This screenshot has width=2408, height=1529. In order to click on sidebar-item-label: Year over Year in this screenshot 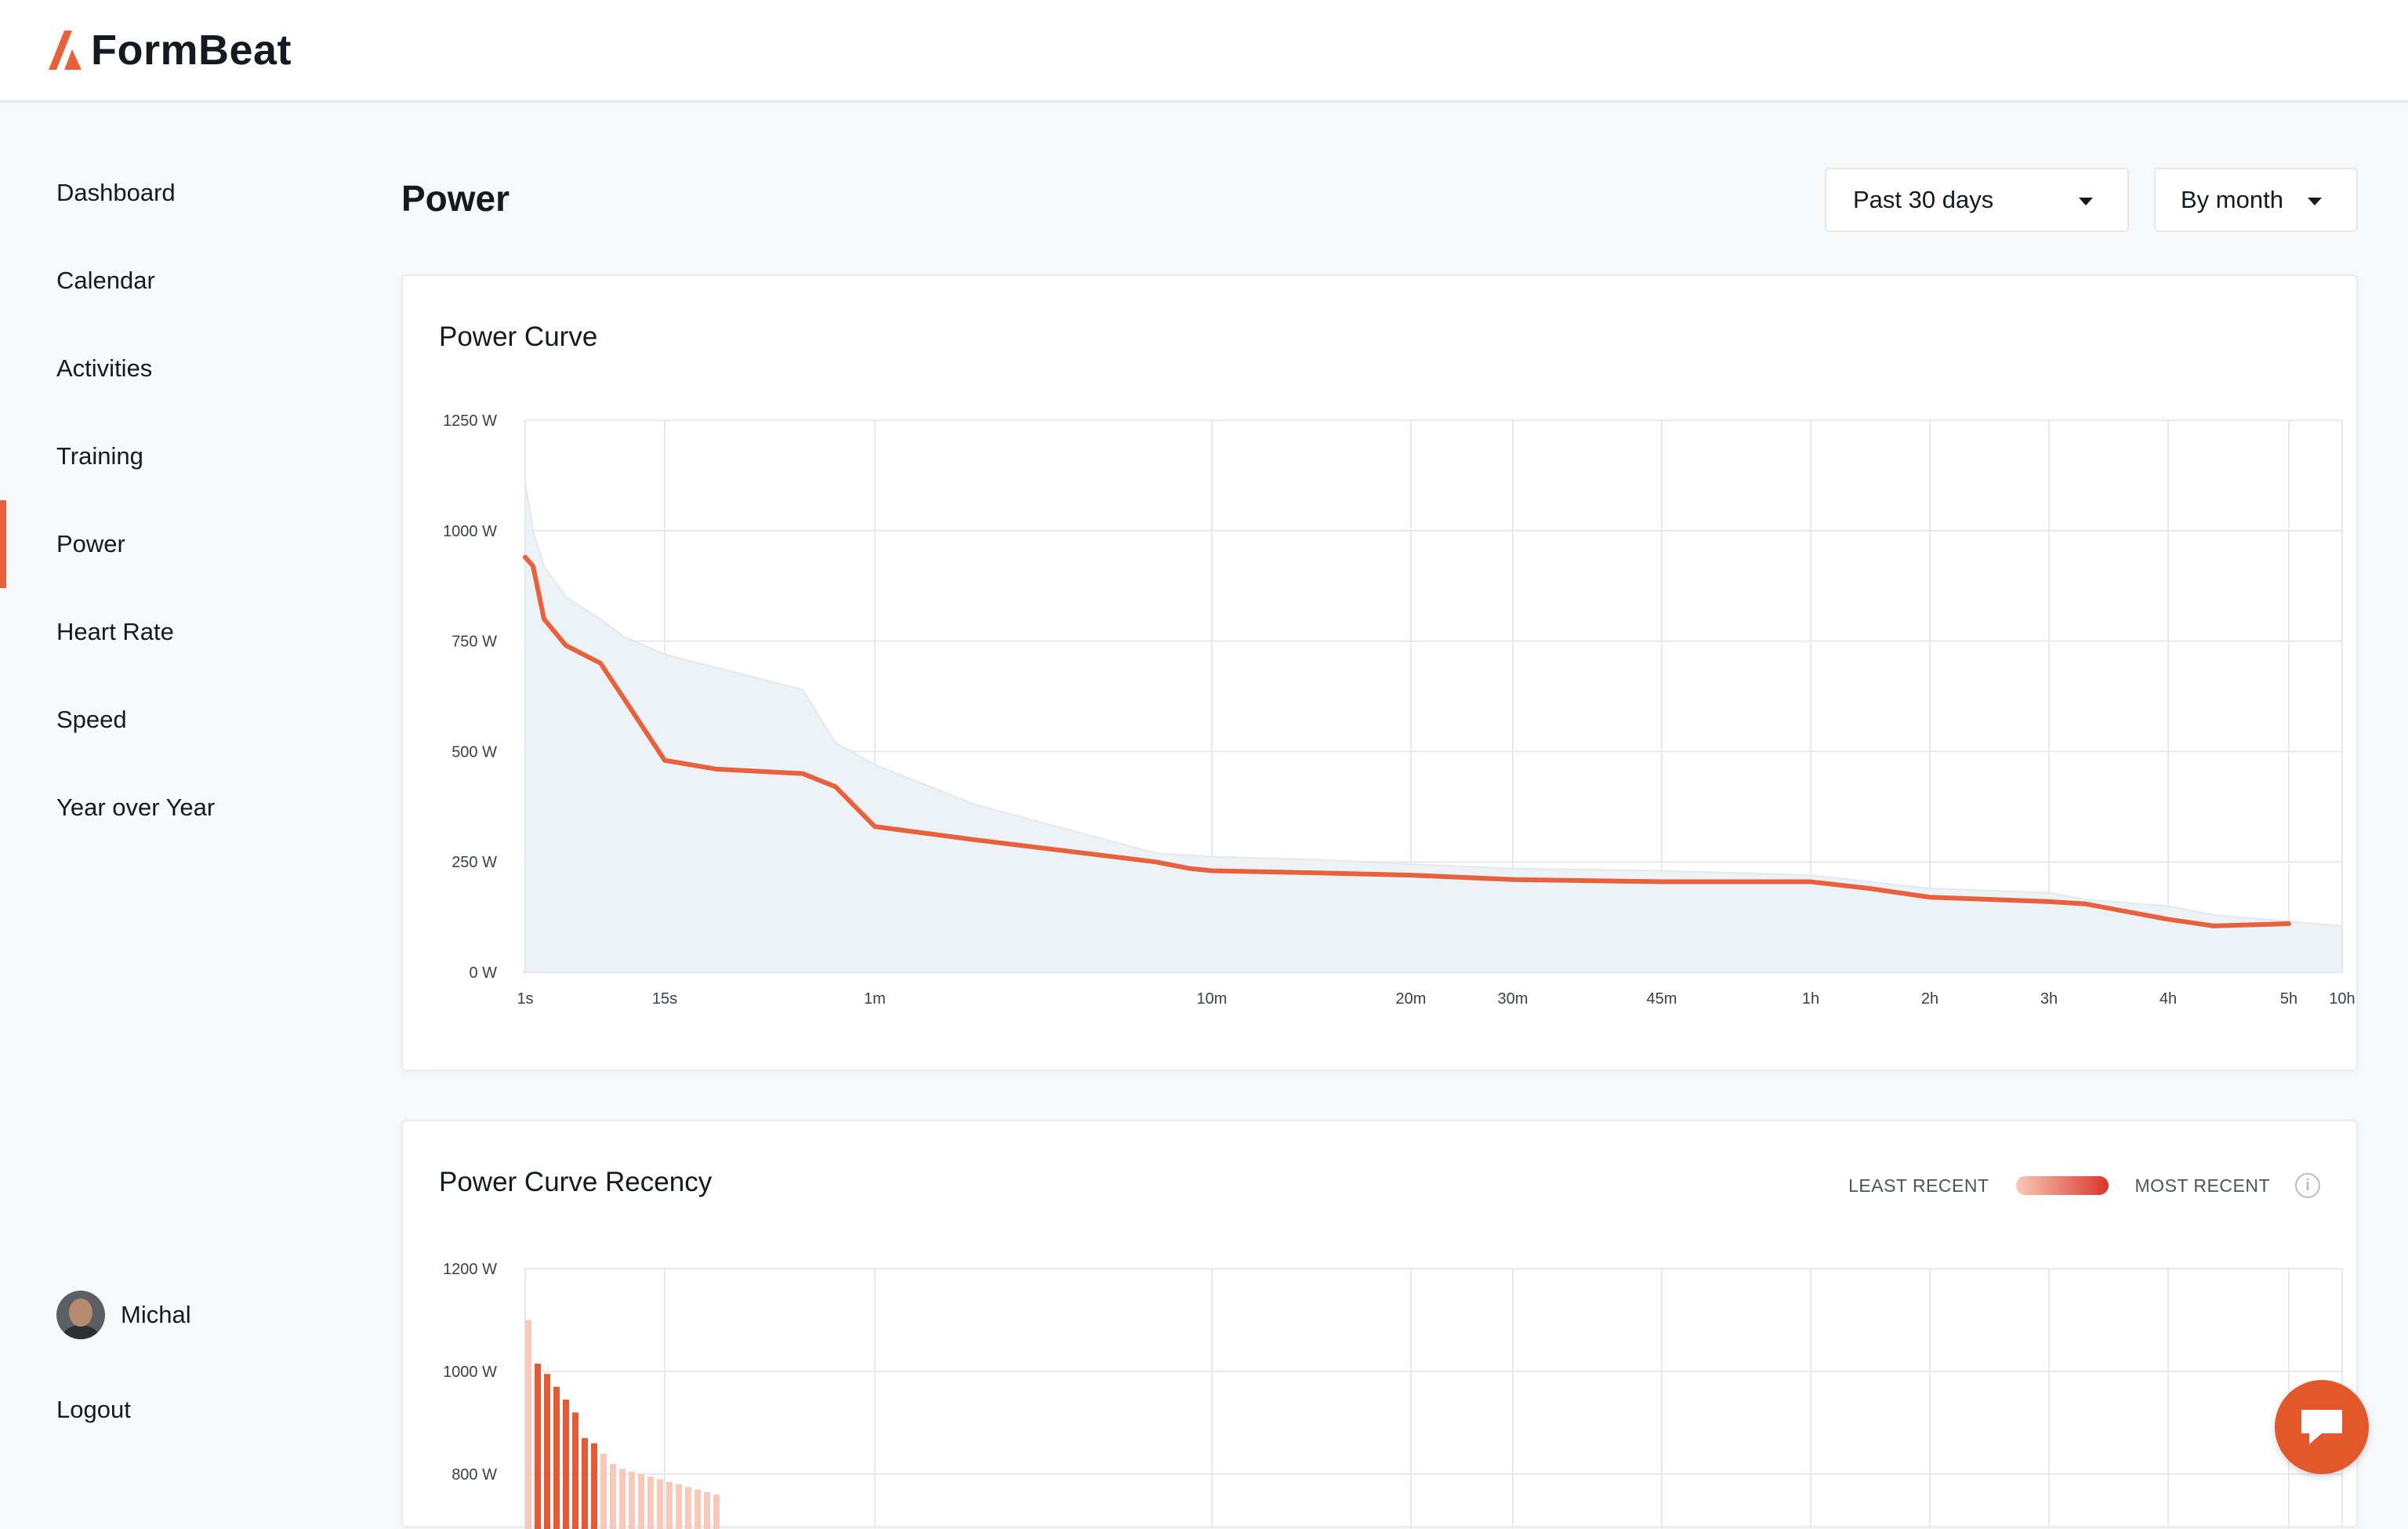, I will do `click(135, 808)`.